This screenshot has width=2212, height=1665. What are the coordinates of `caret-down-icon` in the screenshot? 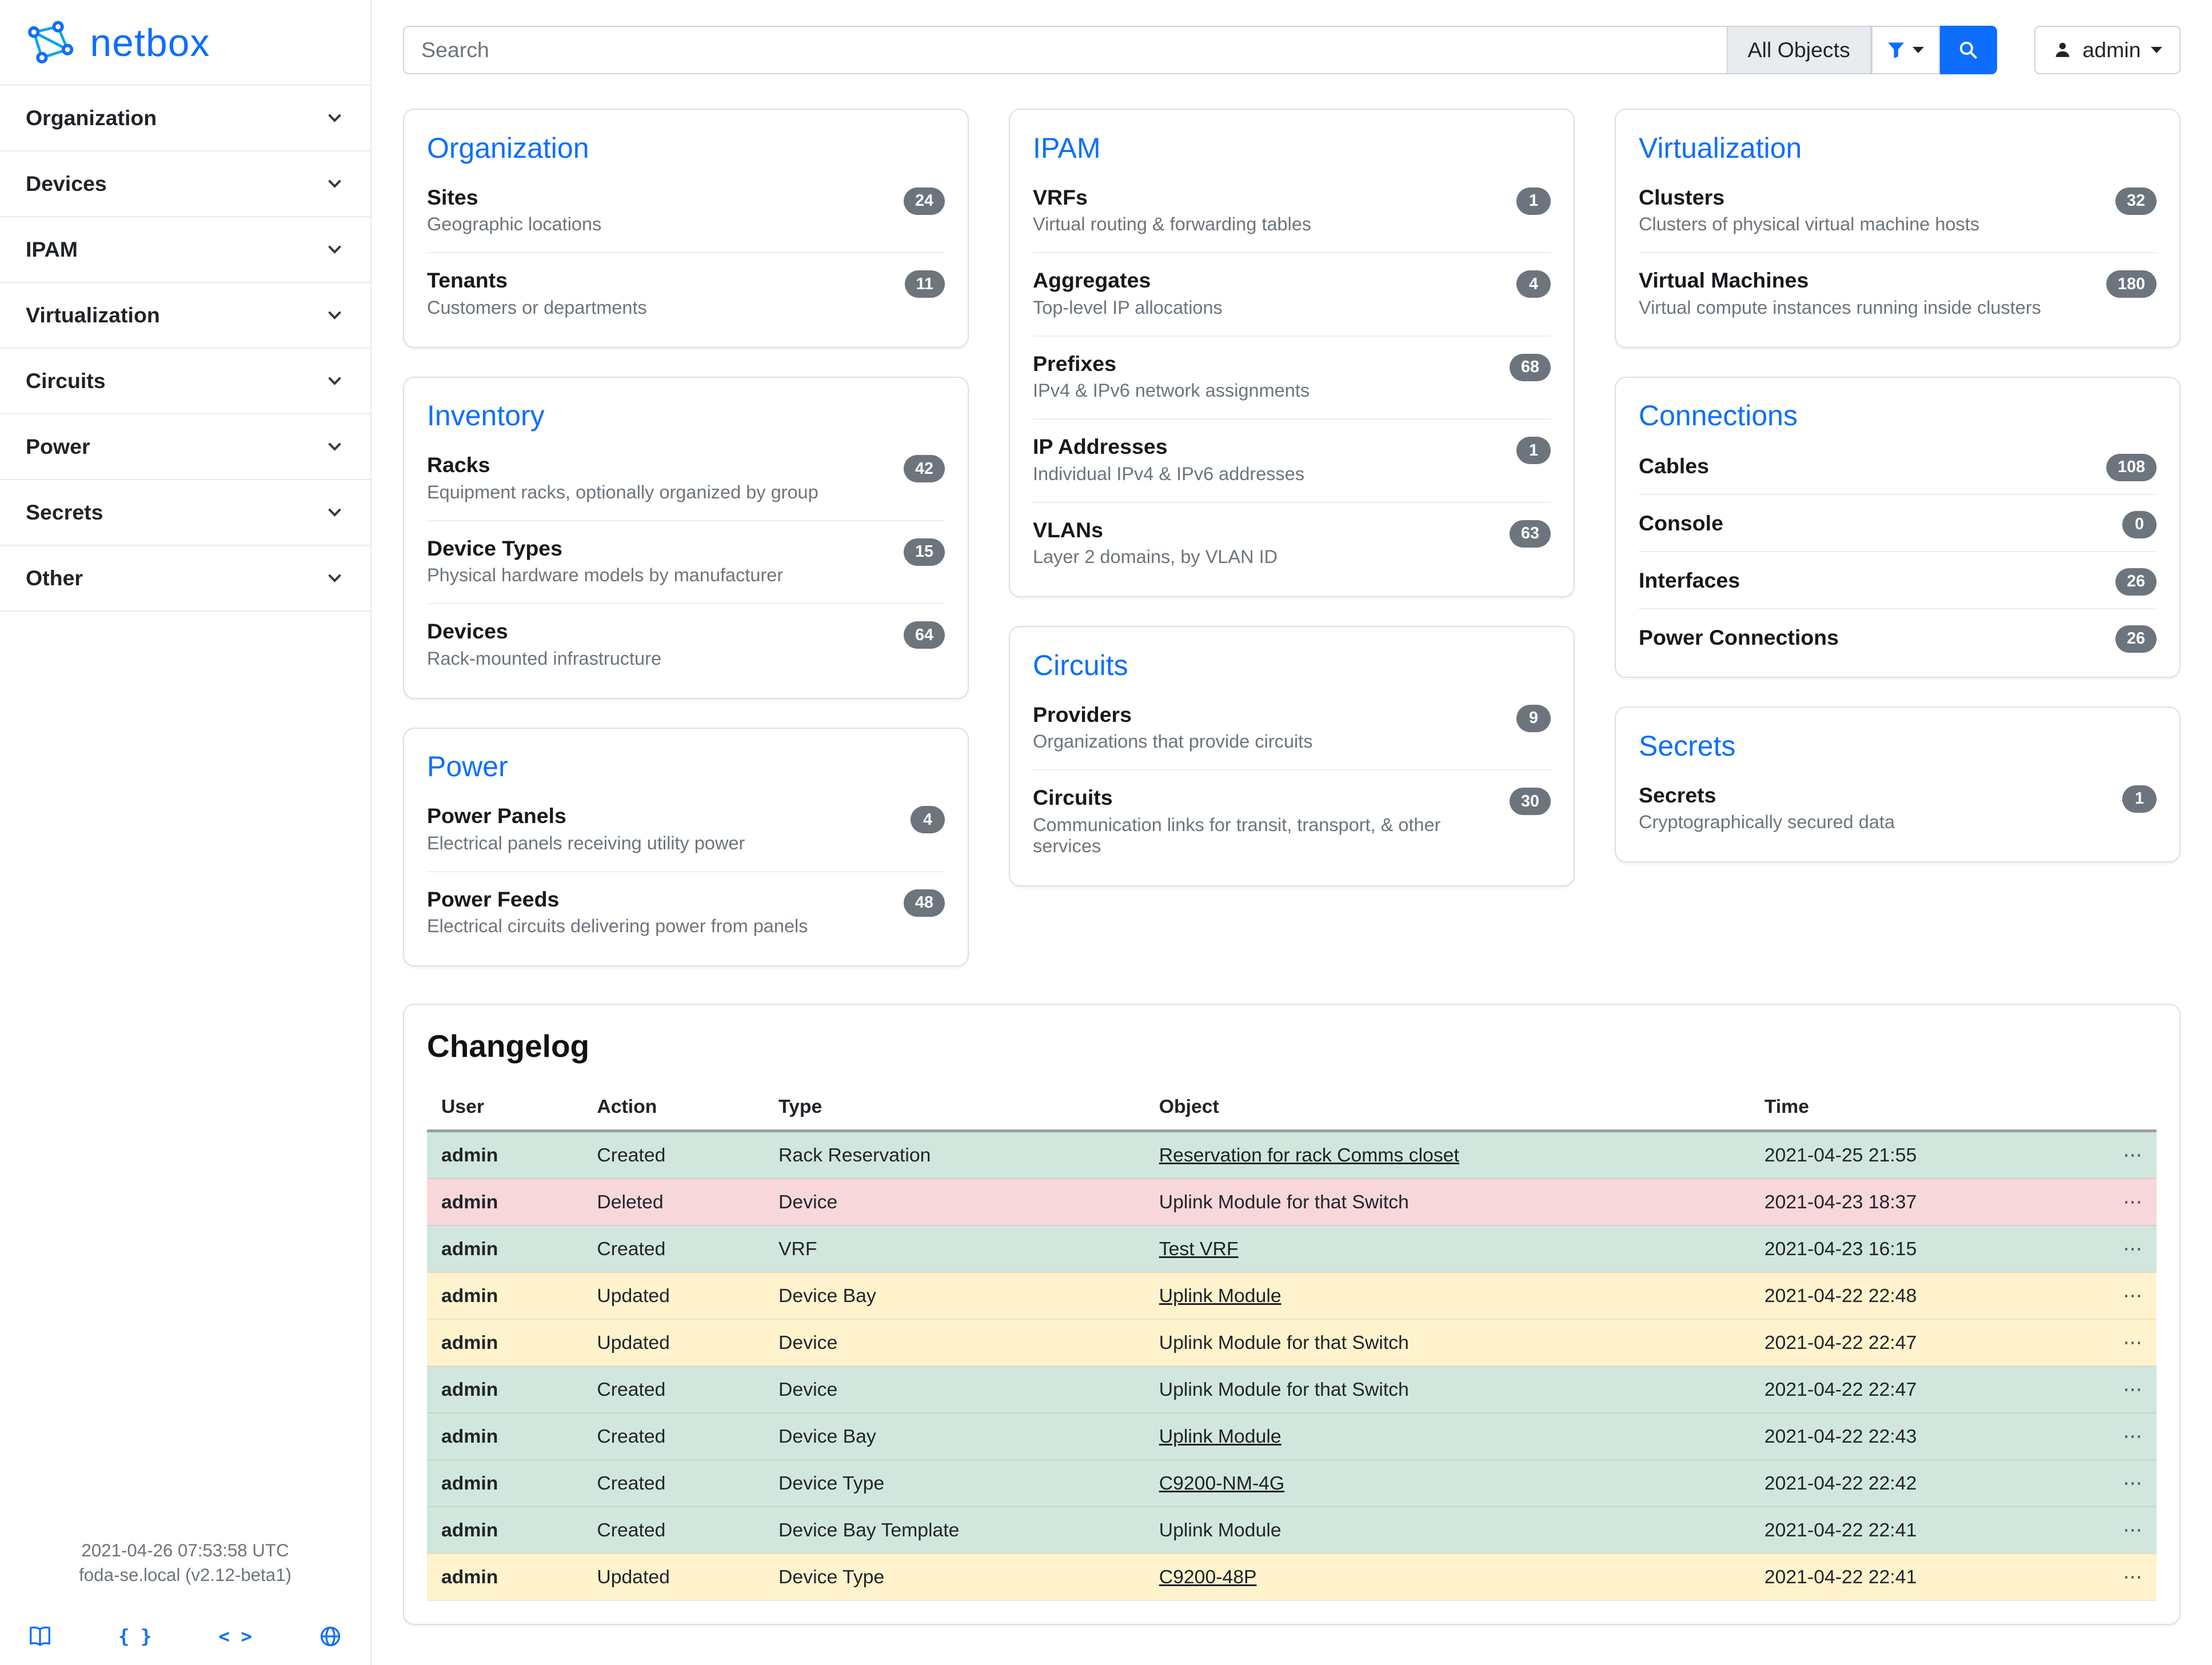 It's located at (2156, 50).